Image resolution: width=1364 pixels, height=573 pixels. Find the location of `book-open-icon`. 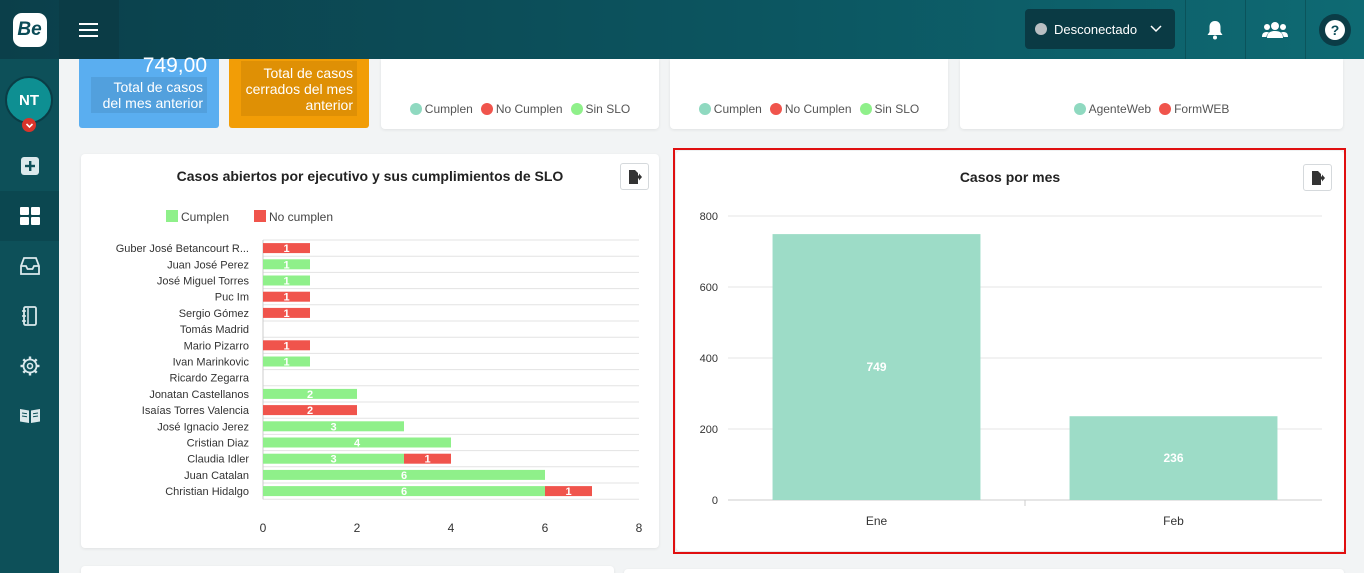

book-open-icon is located at coordinates (29, 416).